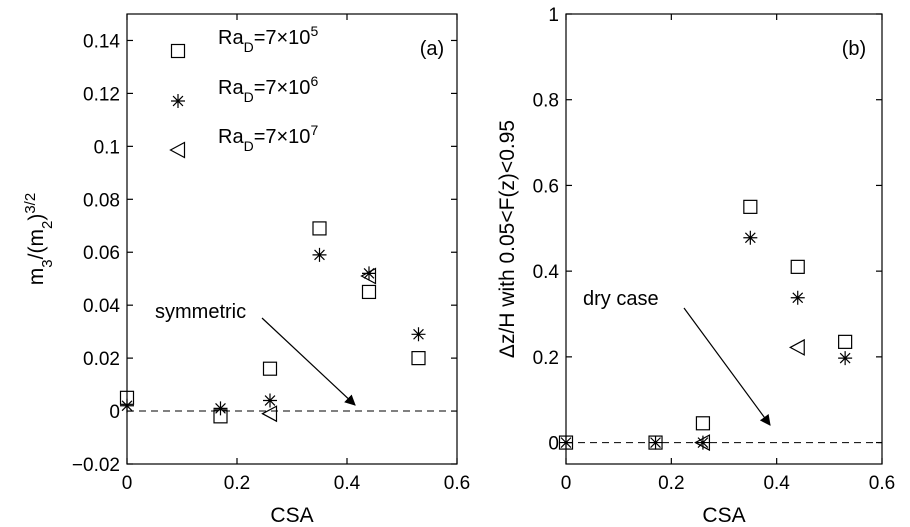 The width and height of the screenshot is (910, 527). I want to click on y-tick-label: 0.8, so click(546, 101).